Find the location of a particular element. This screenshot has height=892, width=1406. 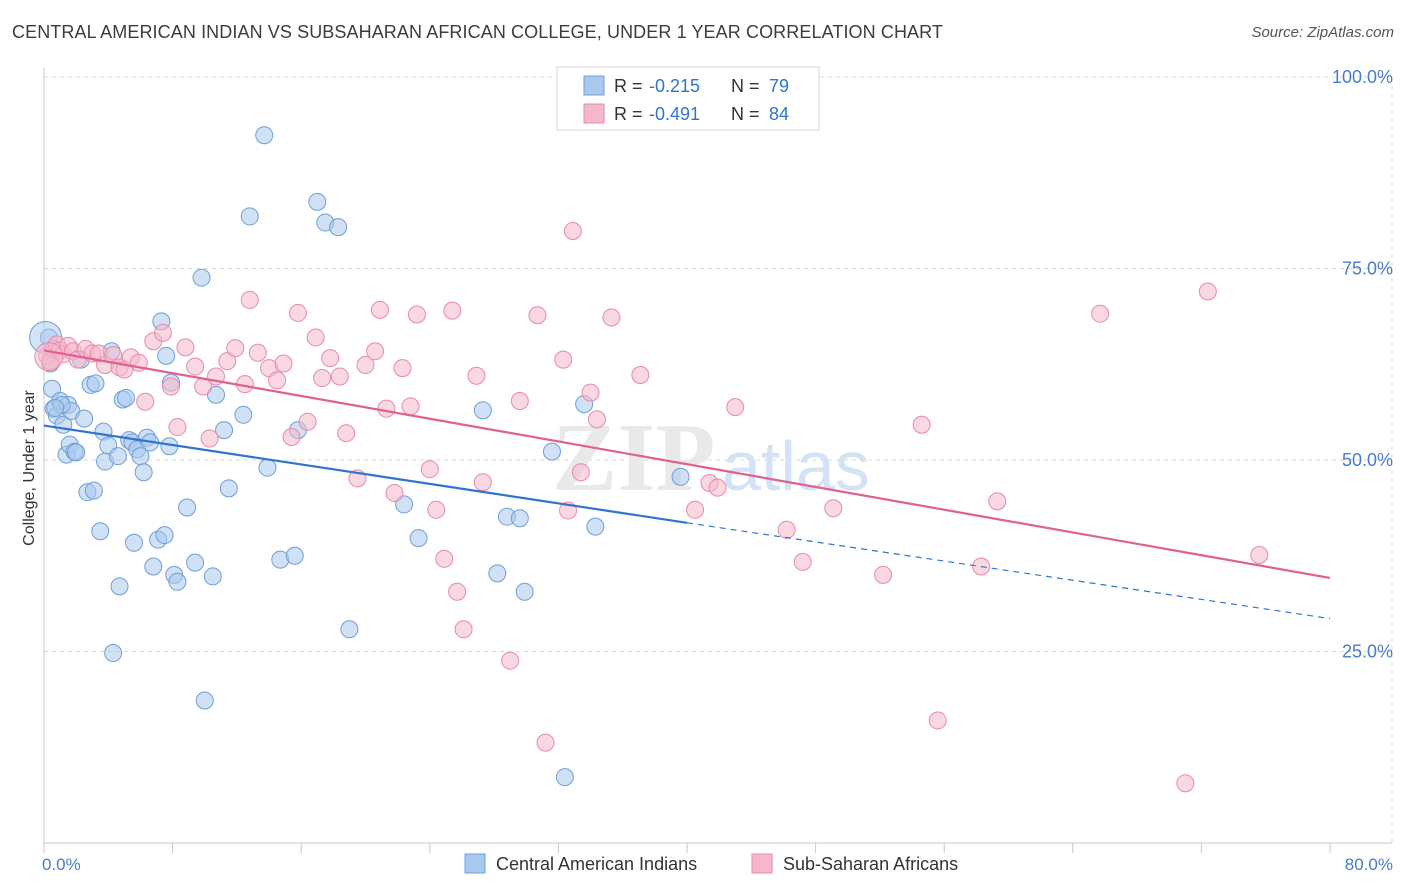

legend-swatch-blue is located at coordinates (475, 863).